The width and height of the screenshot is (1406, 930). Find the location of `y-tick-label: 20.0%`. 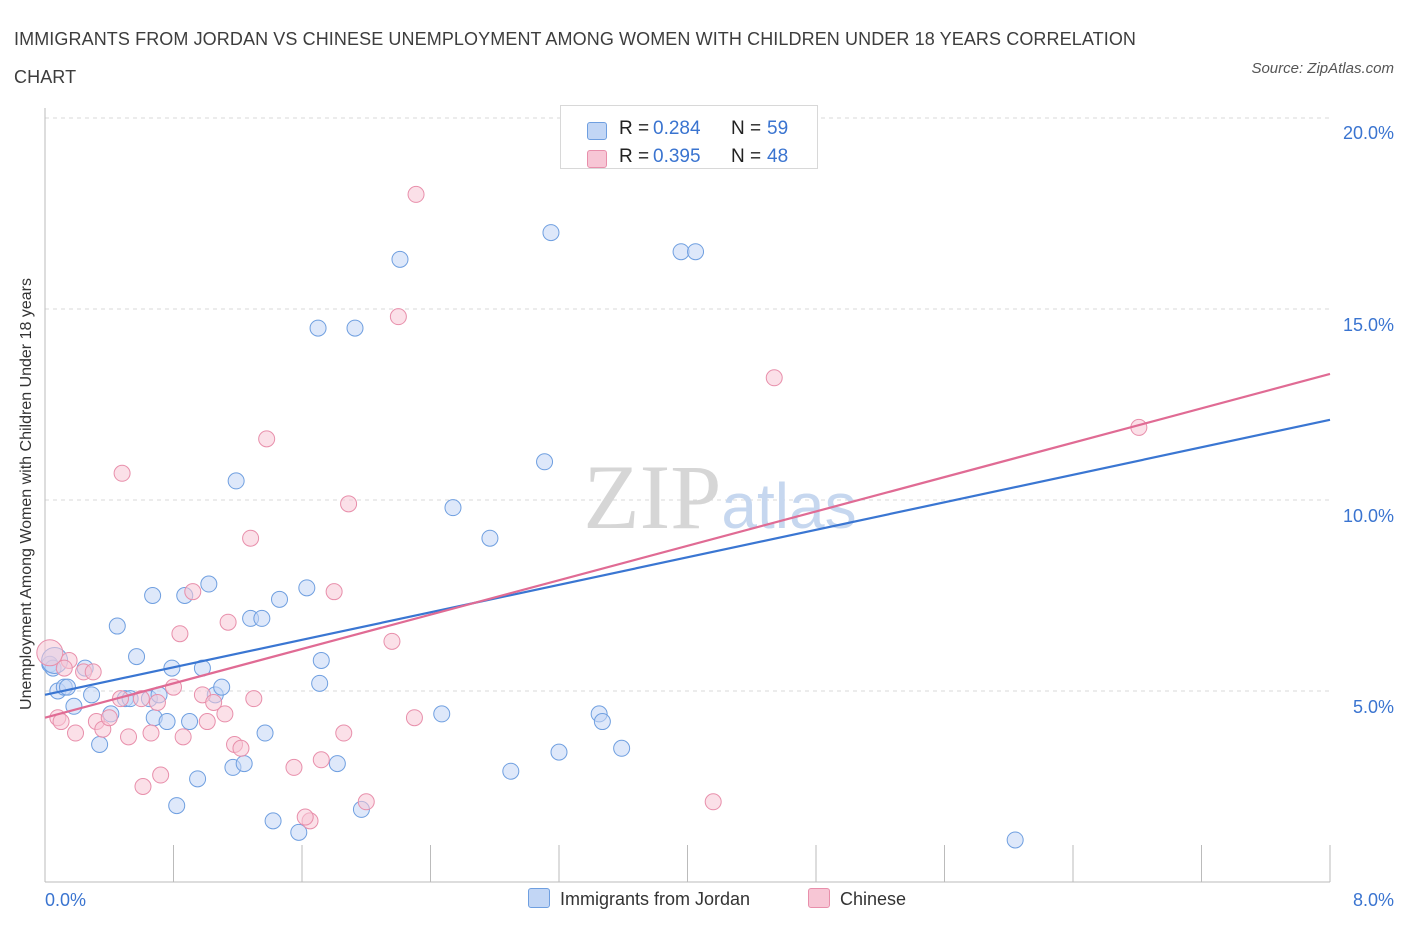

y-tick-label: 20.0% is located at coordinates (1368, 133).